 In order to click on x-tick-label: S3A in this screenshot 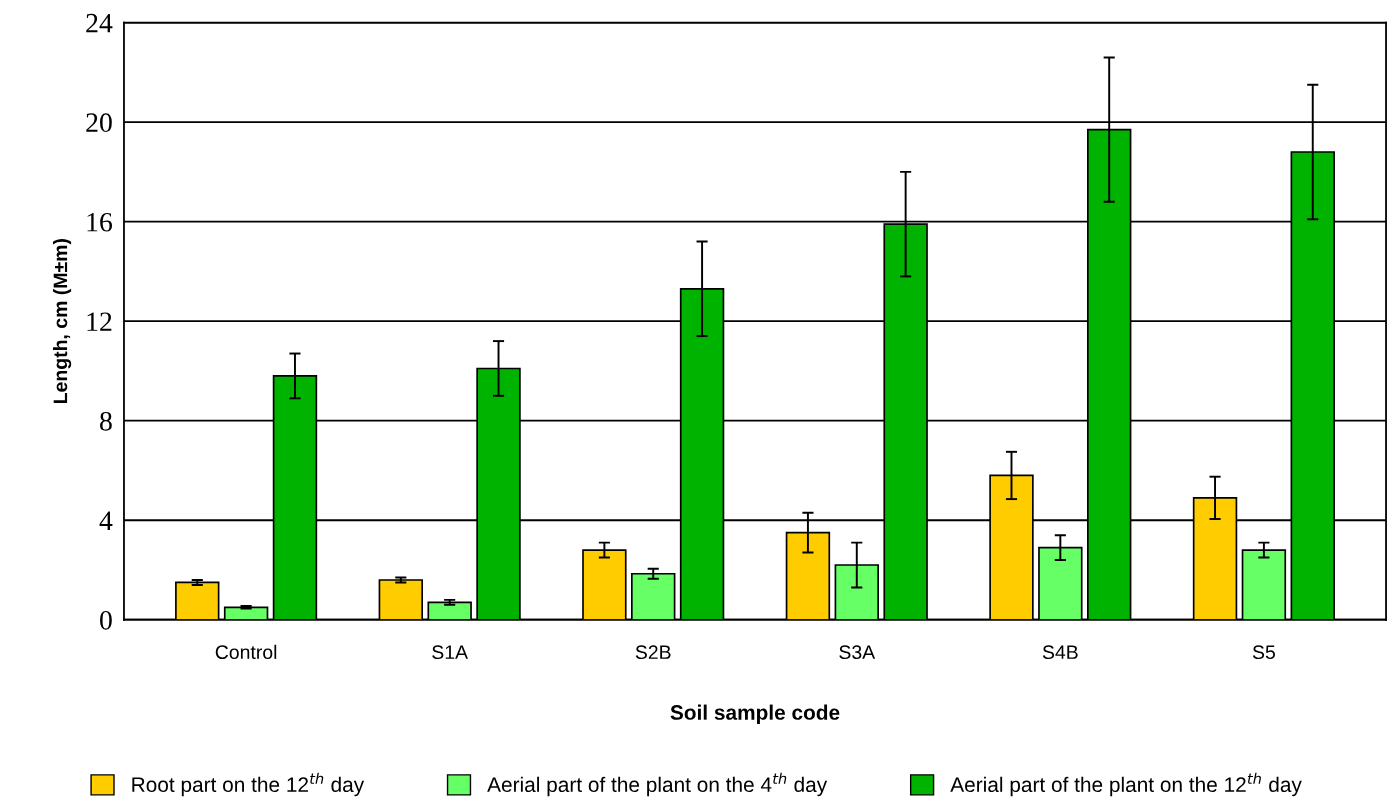, I will do `click(857, 652)`.